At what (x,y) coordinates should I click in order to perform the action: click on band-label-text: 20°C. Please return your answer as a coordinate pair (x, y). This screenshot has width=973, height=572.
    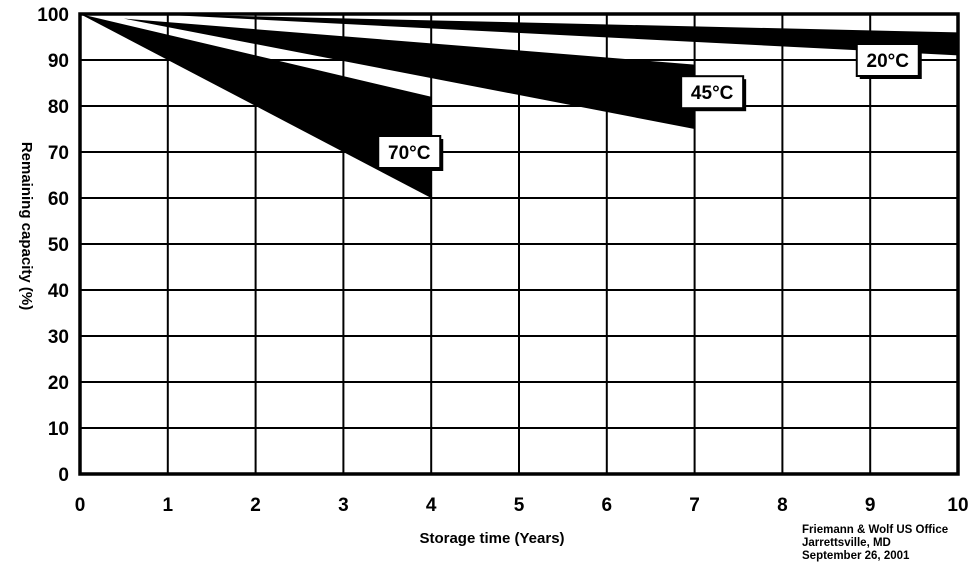
    Looking at the image, I should click on (888, 61).